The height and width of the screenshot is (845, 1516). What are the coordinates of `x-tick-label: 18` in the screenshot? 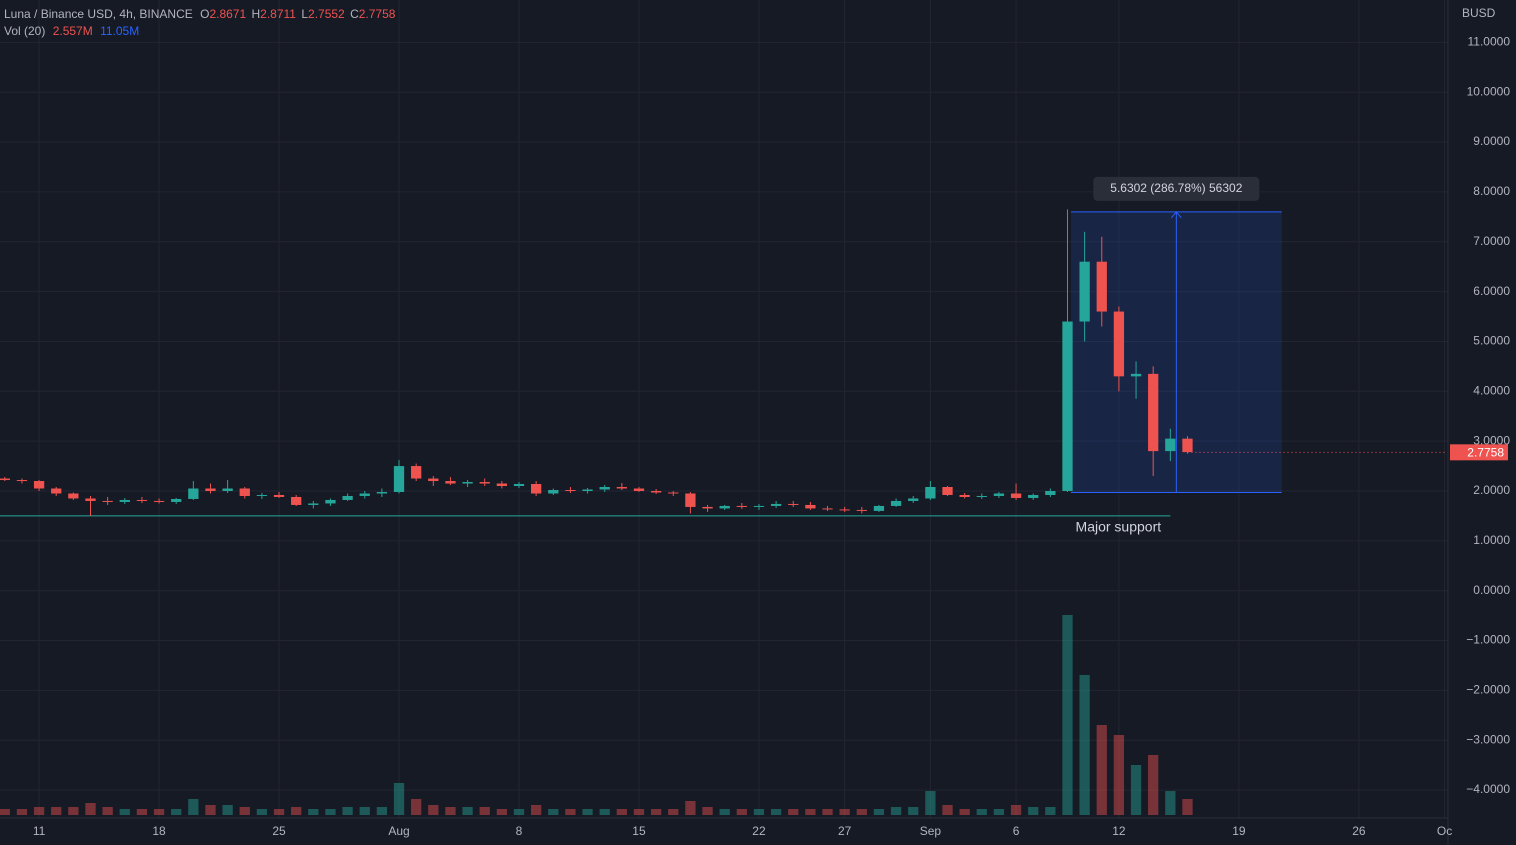 It's located at (159, 831).